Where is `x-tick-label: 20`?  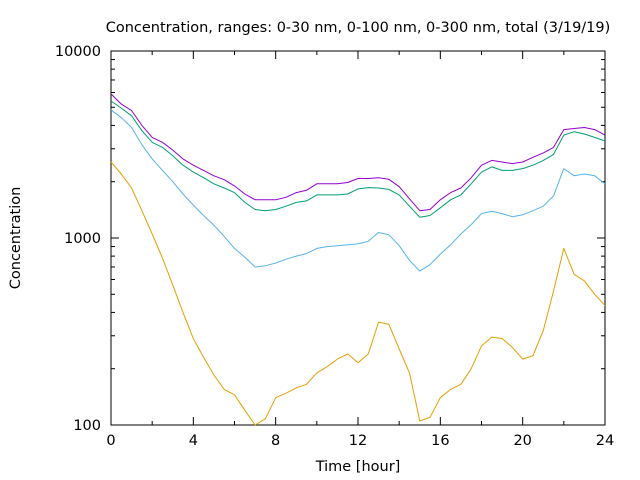 x-tick-label: 20 is located at coordinates (522, 441).